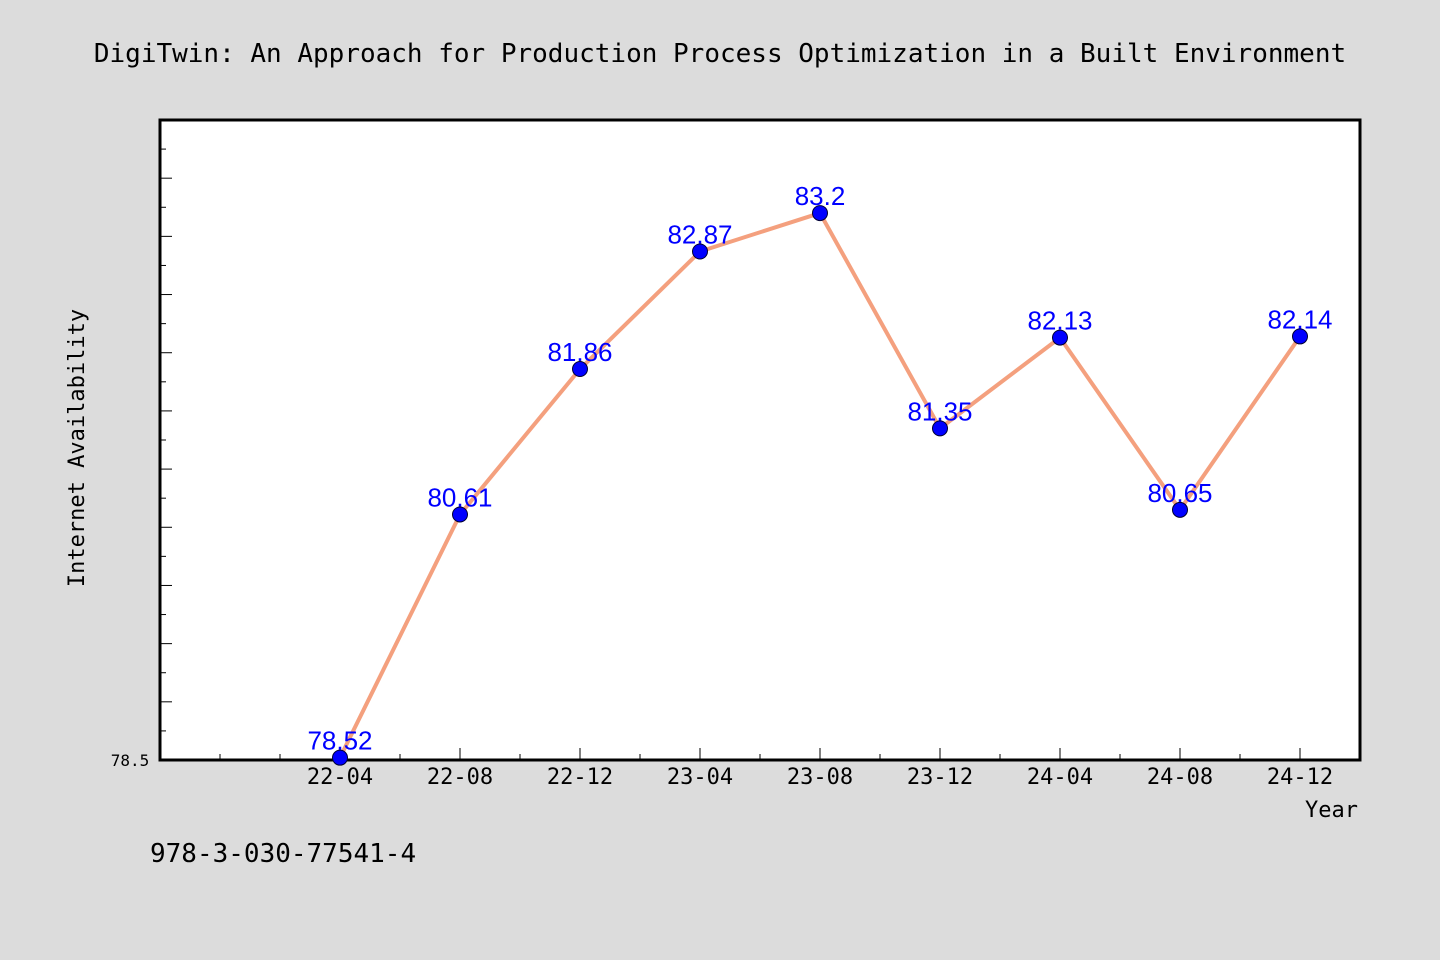  I want to click on x-tick-label: 22-12, so click(580, 777).